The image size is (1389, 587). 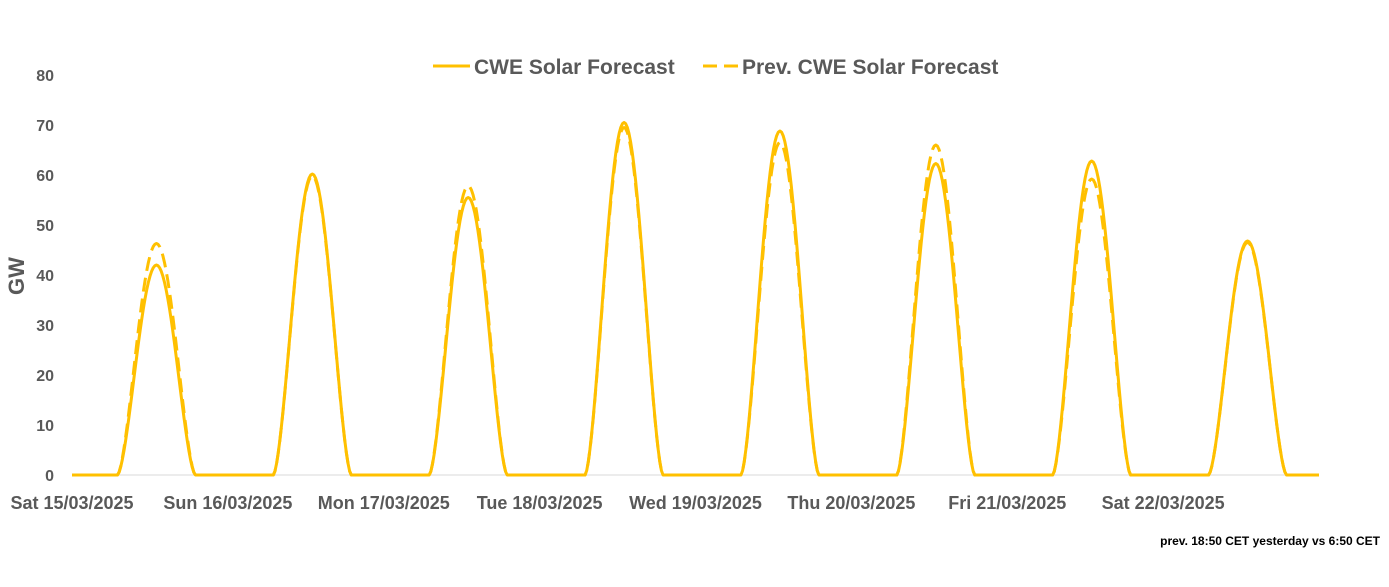 I want to click on y-tick-label: 20, so click(x=45, y=376).